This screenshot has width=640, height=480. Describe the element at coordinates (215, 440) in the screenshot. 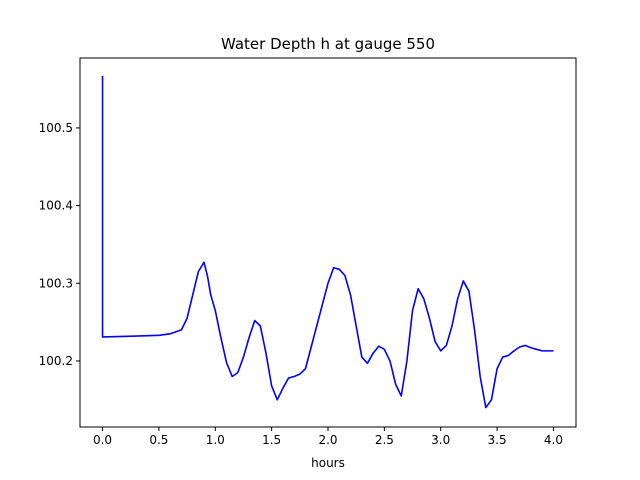

I see `x-tick-label: 1.0` at that location.